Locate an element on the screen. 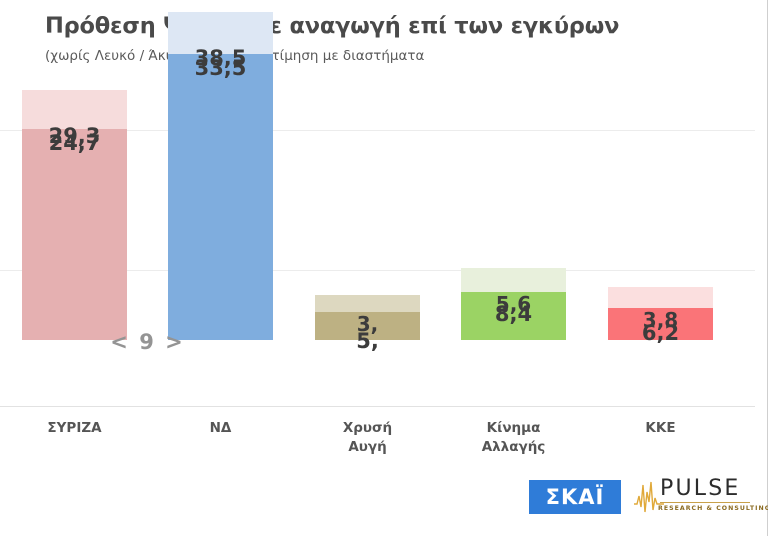 The height and width of the screenshot is (536, 768). category-label: Κίνημα Αλλαγής is located at coordinates (513, 438).